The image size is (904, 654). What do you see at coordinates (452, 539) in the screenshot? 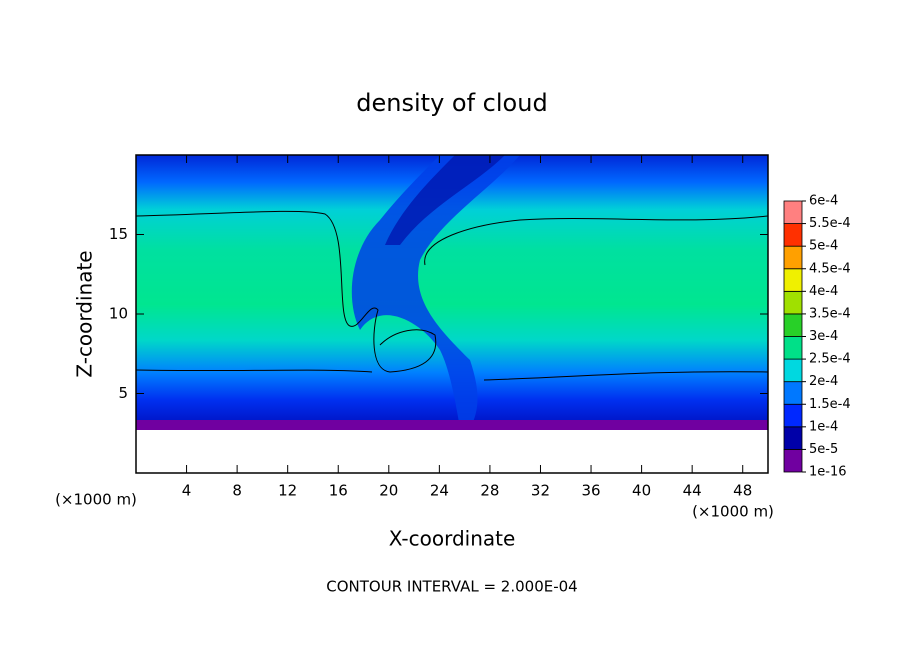
I see `x-axis-label: X-coordinate` at bounding box center [452, 539].